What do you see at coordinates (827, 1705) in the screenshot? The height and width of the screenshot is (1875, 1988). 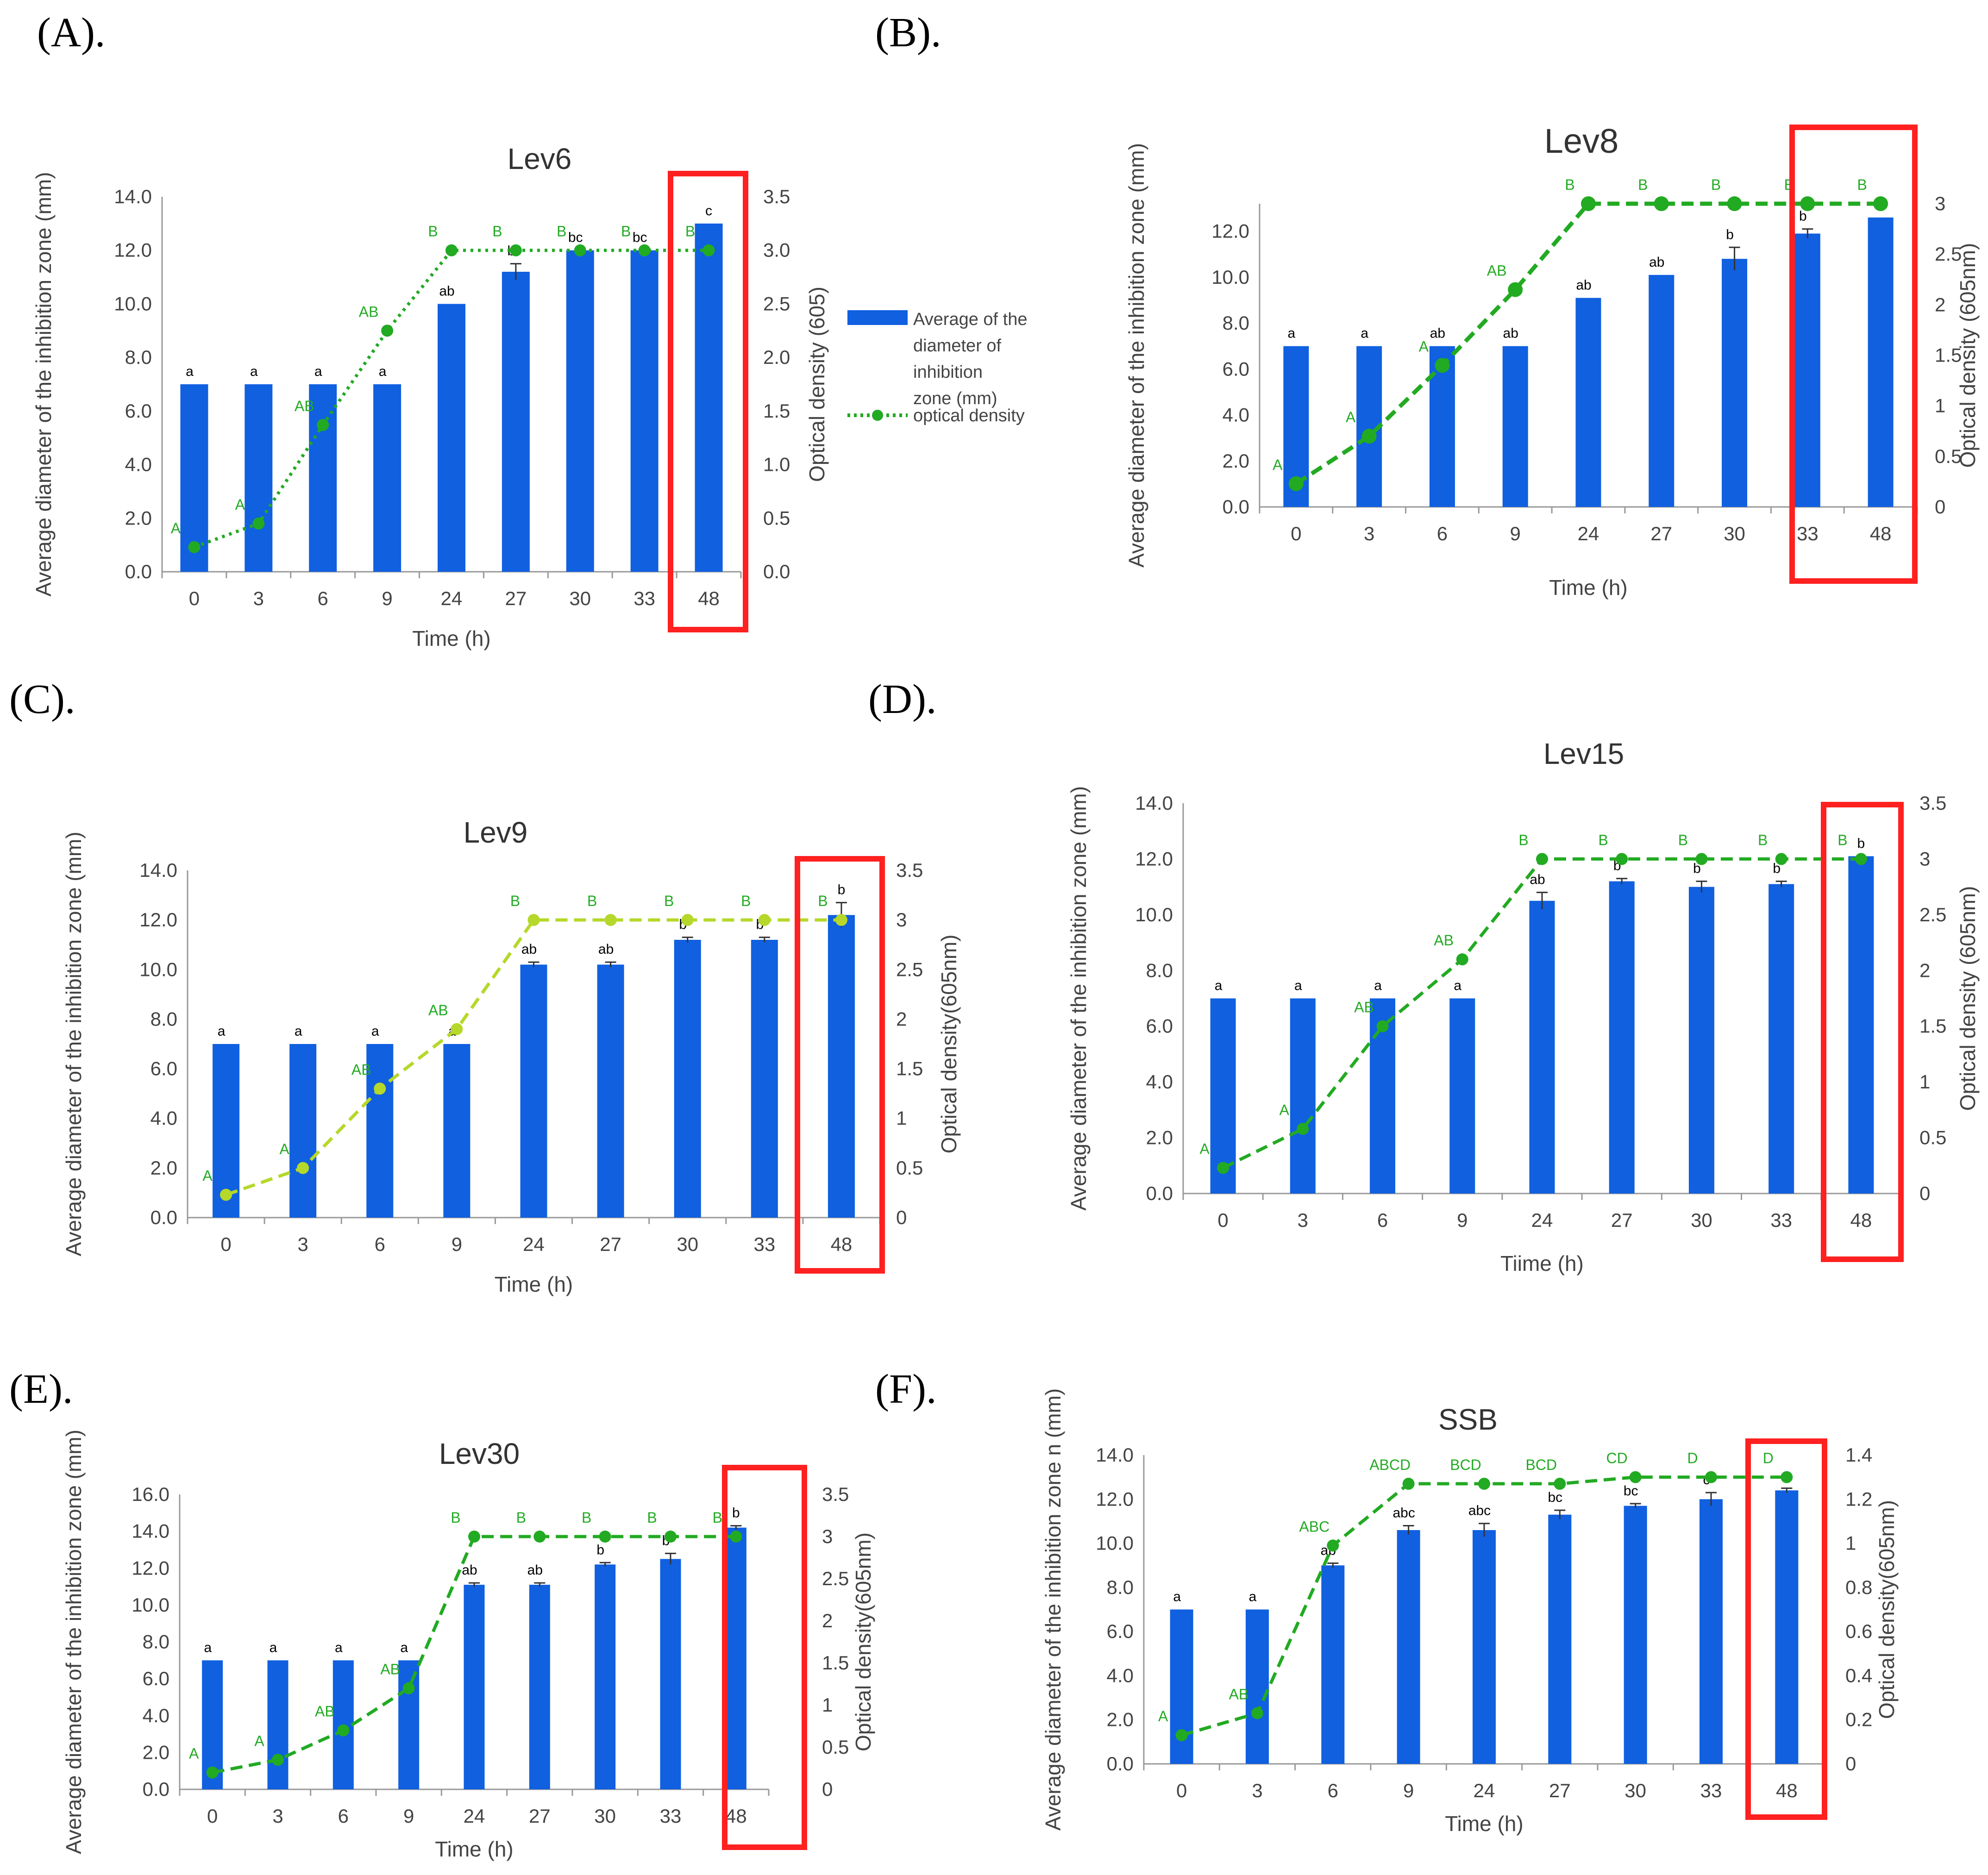 I see `y2-tick-label: 1` at bounding box center [827, 1705].